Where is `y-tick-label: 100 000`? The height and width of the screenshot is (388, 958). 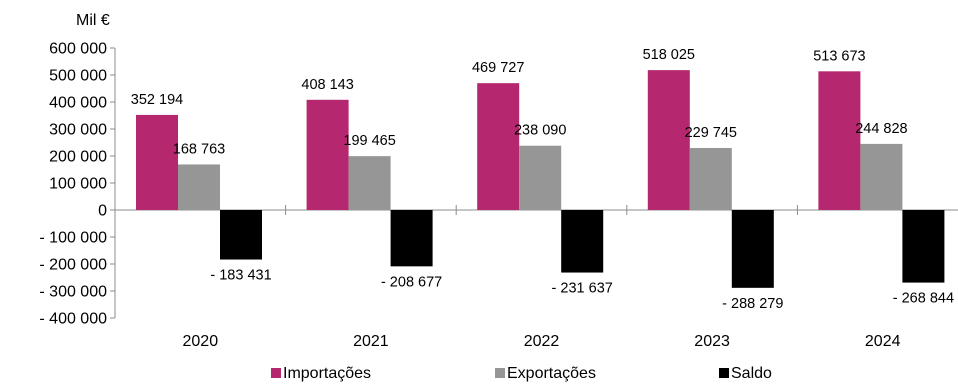
y-tick-label: 100 000 is located at coordinates (78, 184).